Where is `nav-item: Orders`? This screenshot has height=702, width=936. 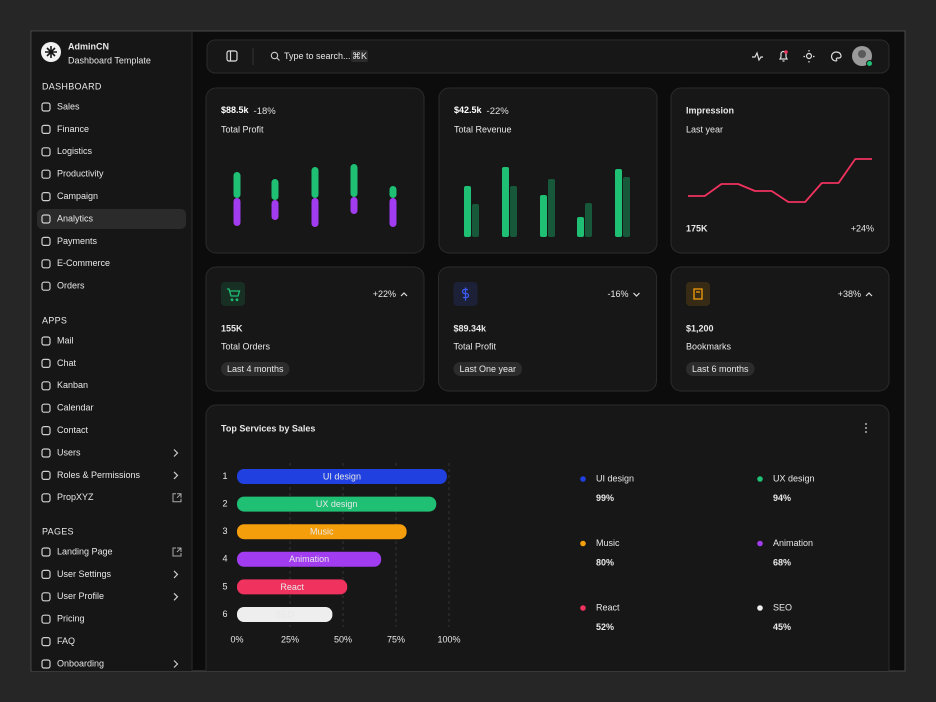
nav-item: Orders is located at coordinates (63, 286).